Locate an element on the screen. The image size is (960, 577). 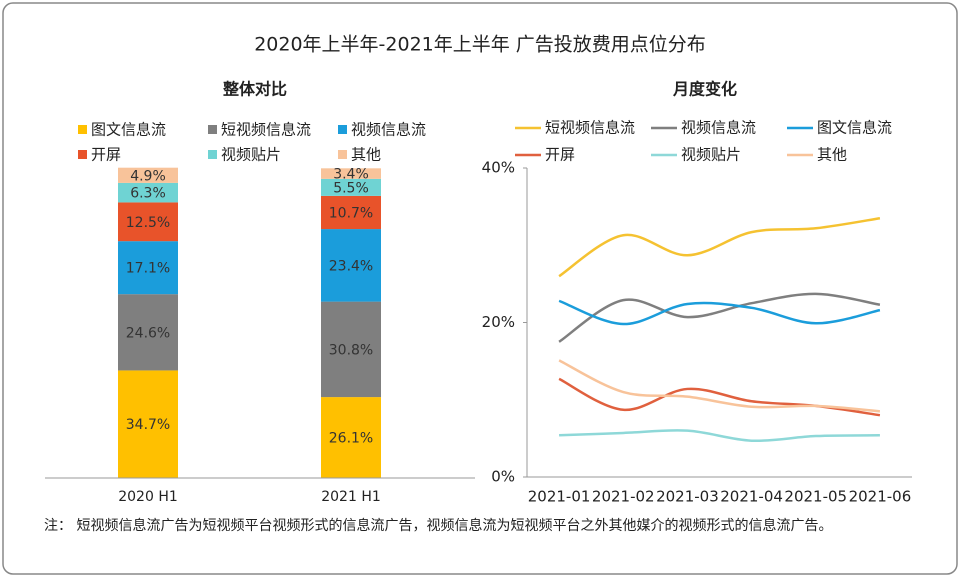
data-label: 3.4% is located at coordinates (351, 175).